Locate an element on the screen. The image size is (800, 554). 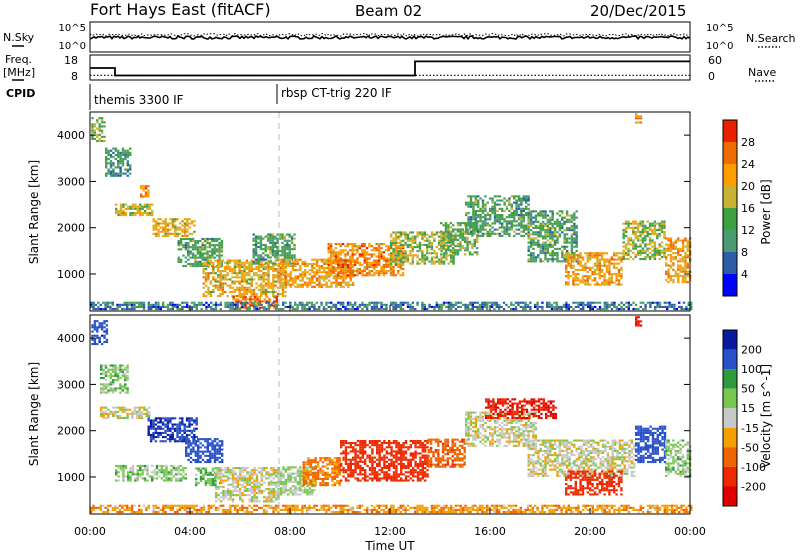
nsky-series is located at coordinates (390, 37).